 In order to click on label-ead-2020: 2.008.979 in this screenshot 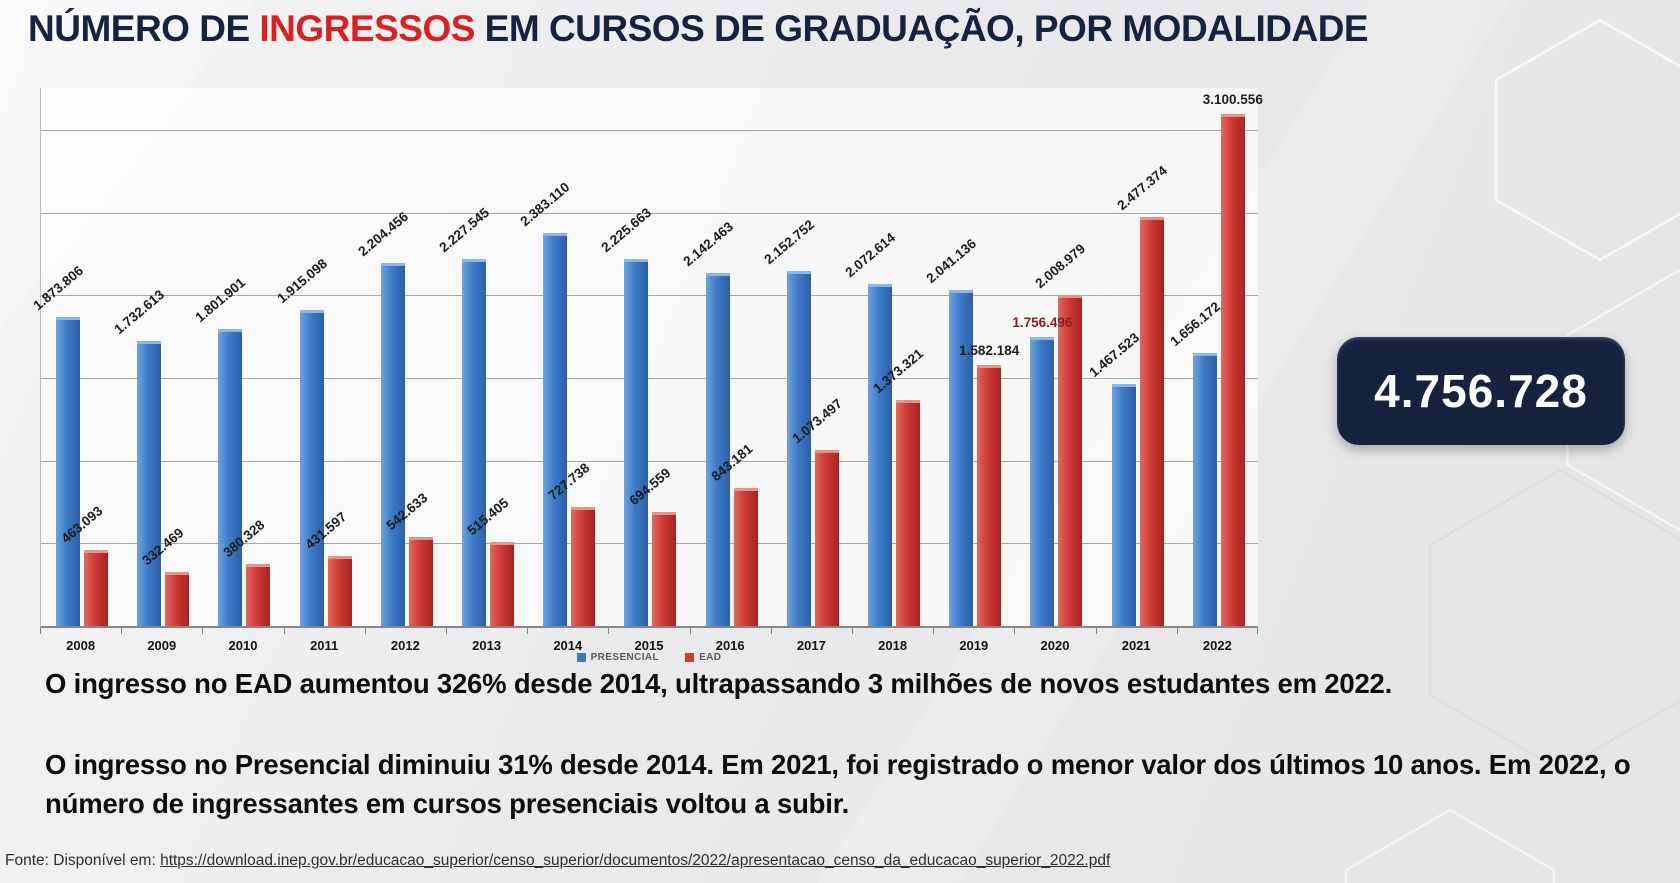, I will do `click(1060, 265)`.